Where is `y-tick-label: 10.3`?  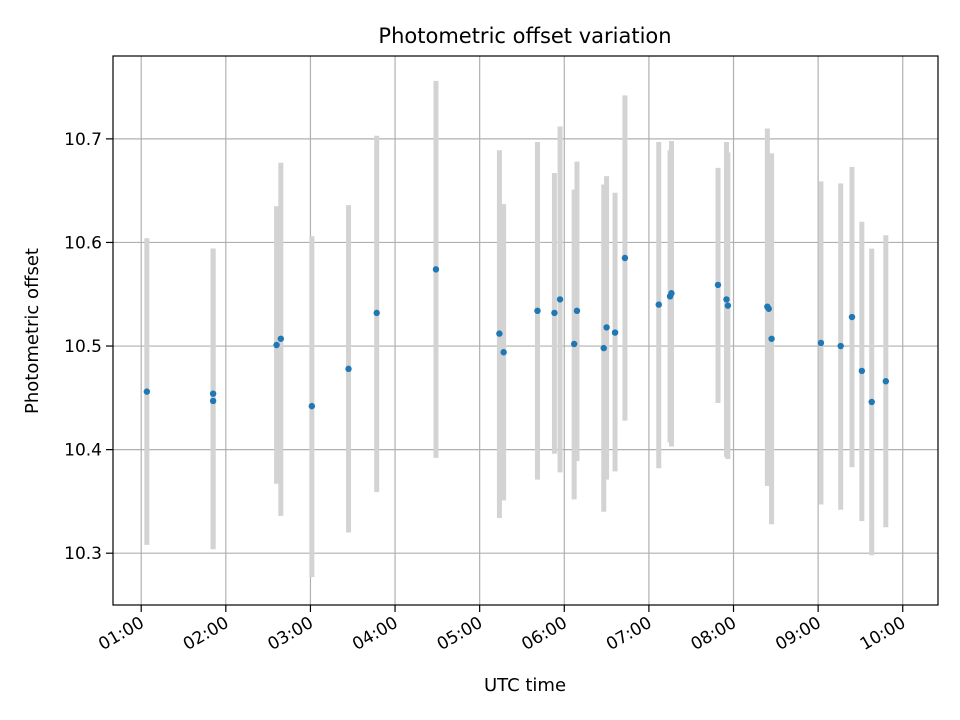
y-tick-label: 10.3 is located at coordinates (83, 554).